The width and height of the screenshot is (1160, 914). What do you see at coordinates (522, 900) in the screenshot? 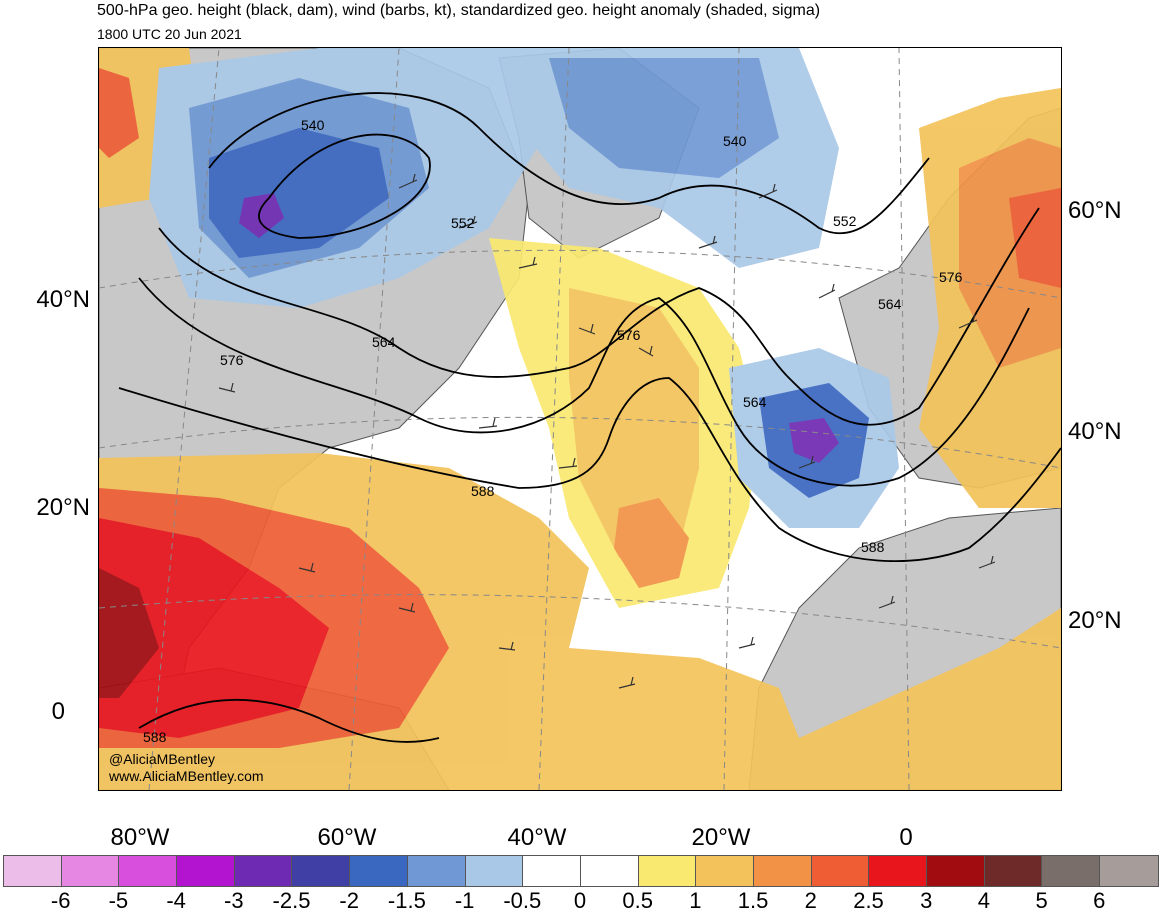
I see `colorbar-tick-label: -0.5` at bounding box center [522, 900].